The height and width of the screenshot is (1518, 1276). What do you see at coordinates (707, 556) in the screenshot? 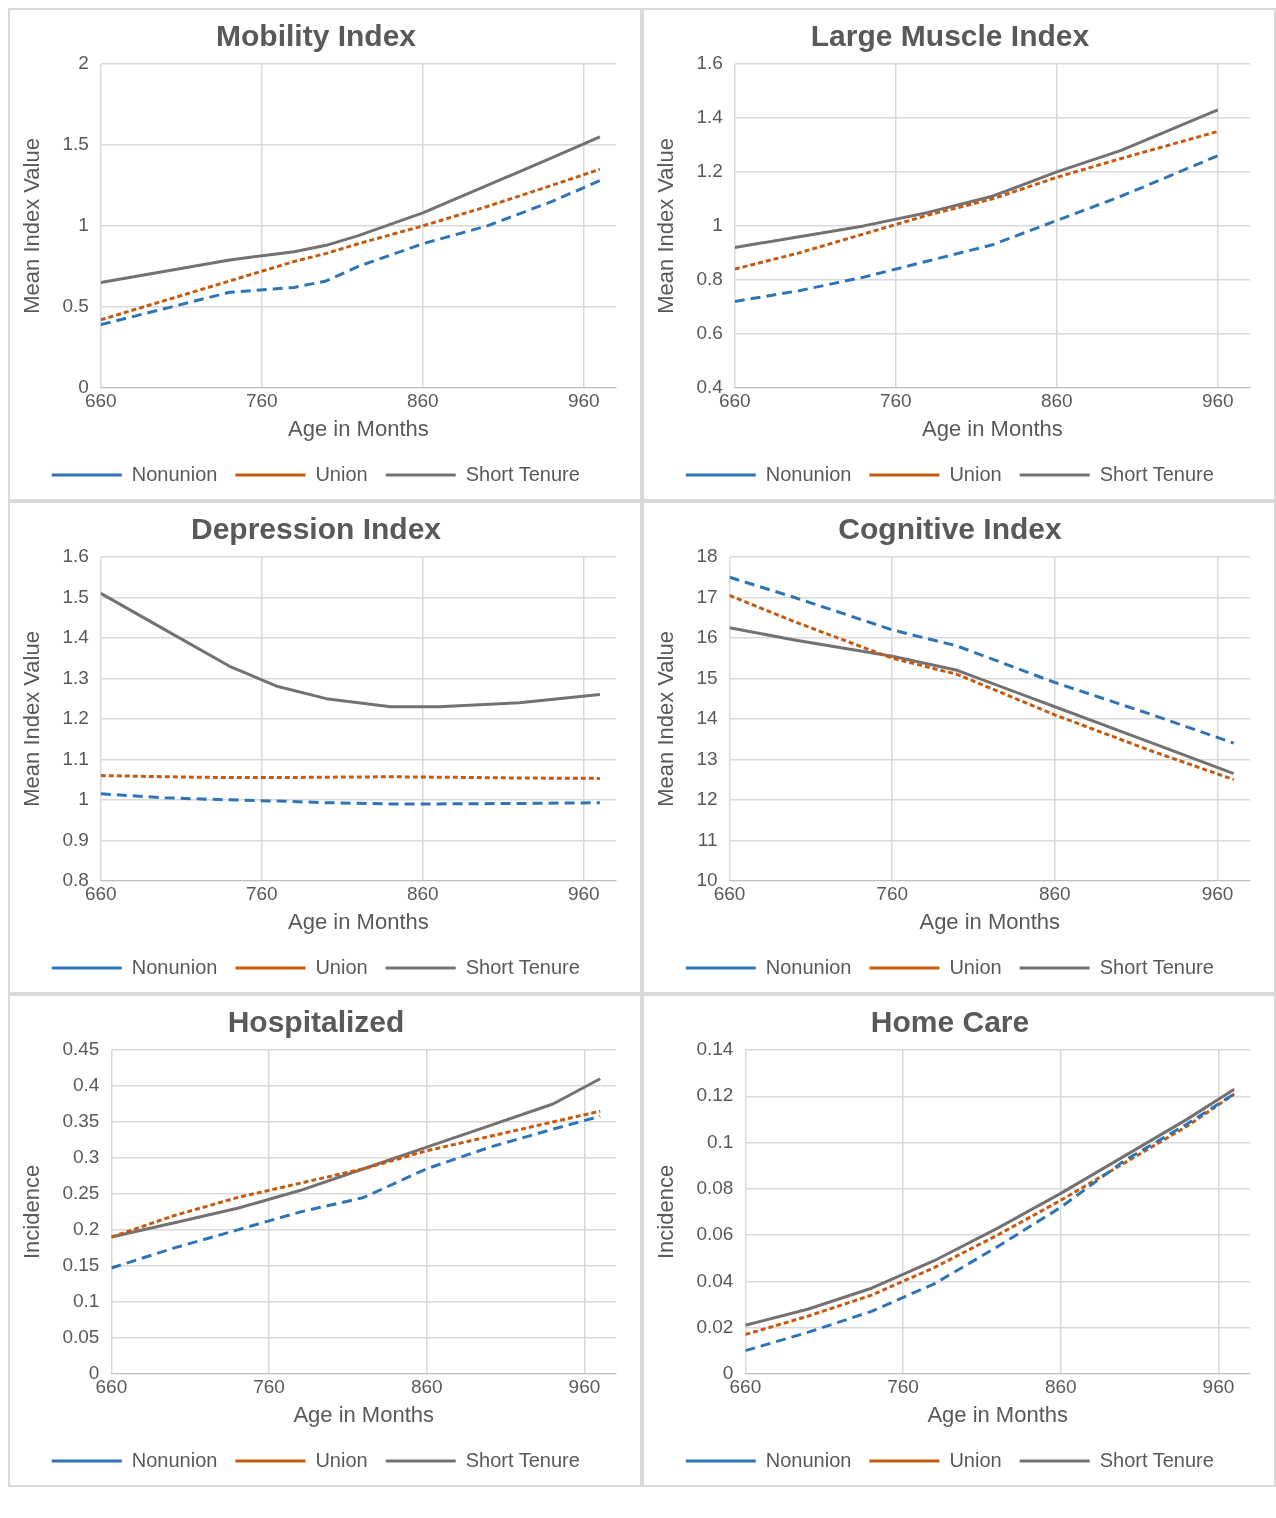
I see `y-tick-label: 18` at bounding box center [707, 556].